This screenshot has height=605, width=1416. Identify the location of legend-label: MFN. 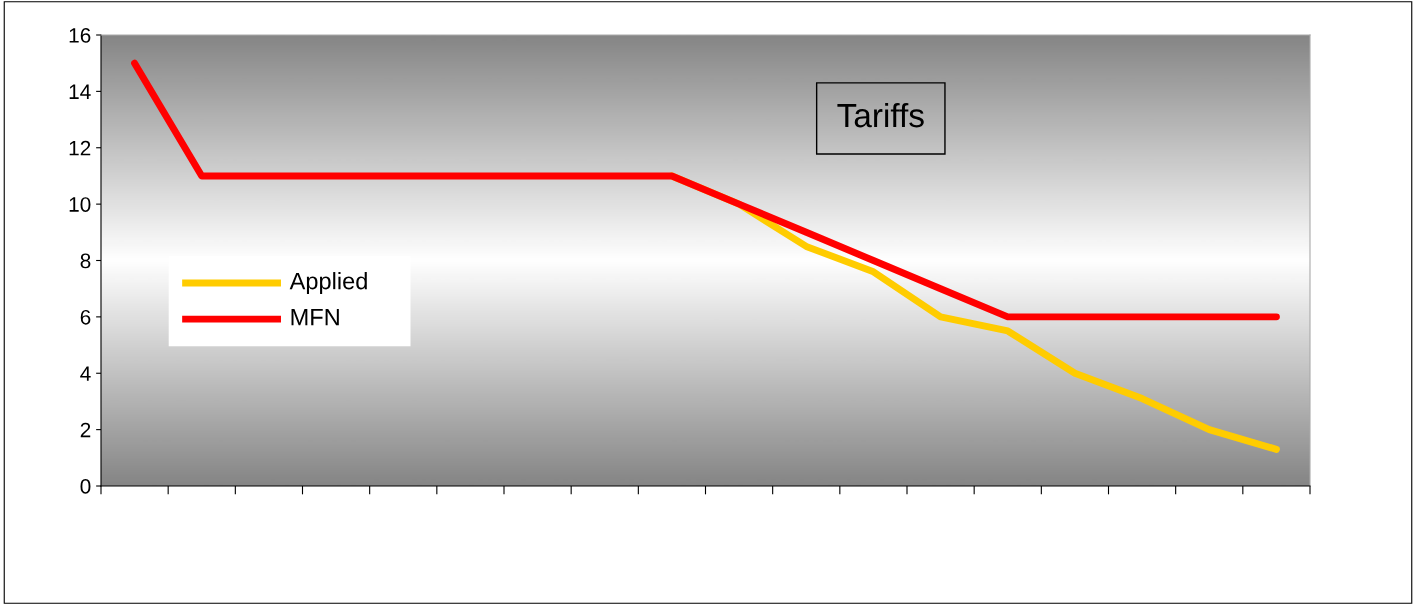
(315, 317).